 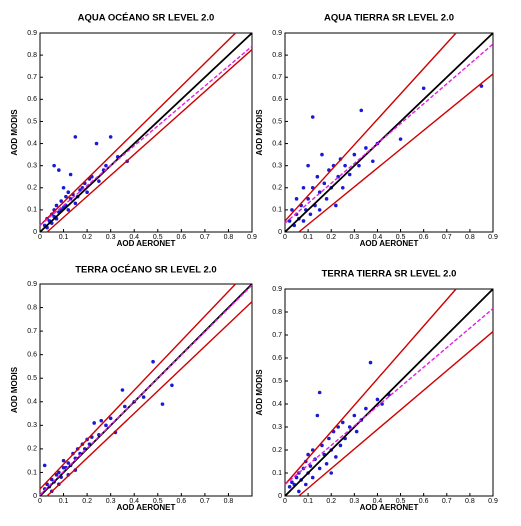 What do you see at coordinates (111, 237) in the screenshot?
I see `x-tick-label: 0.3` at bounding box center [111, 237].